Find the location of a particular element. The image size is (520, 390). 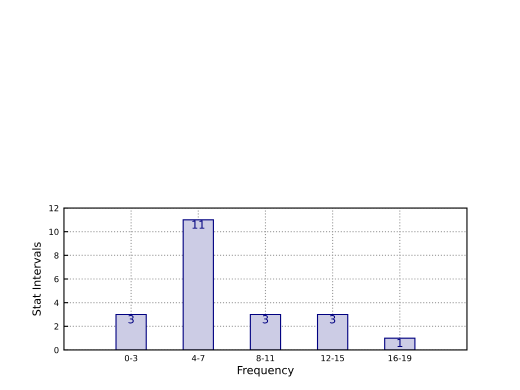

y-tick-label: 2 is located at coordinates (56, 326).